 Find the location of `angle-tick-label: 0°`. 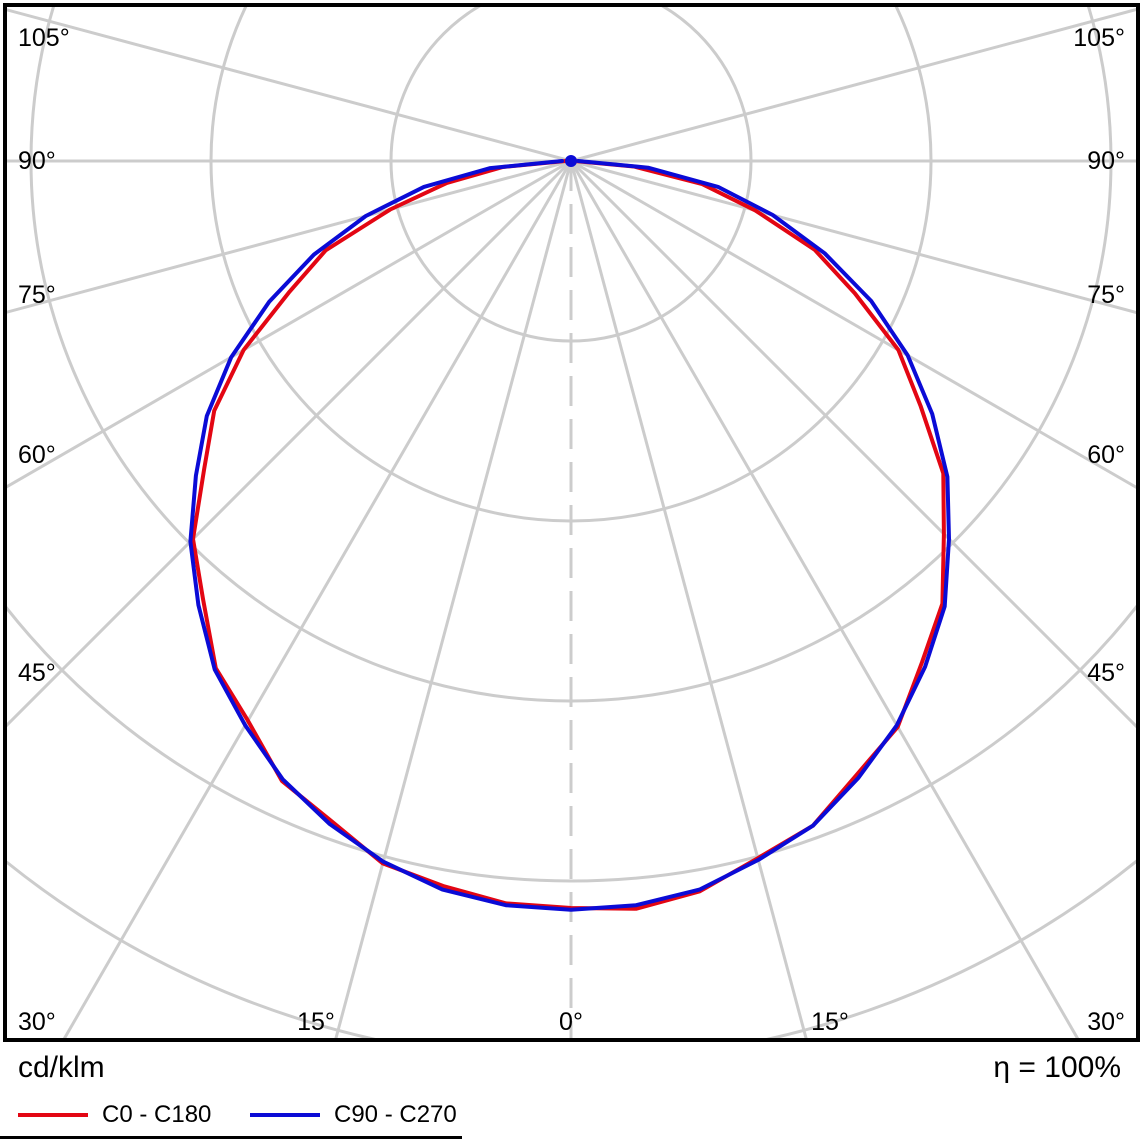

angle-tick-label: 0° is located at coordinates (571, 1022).